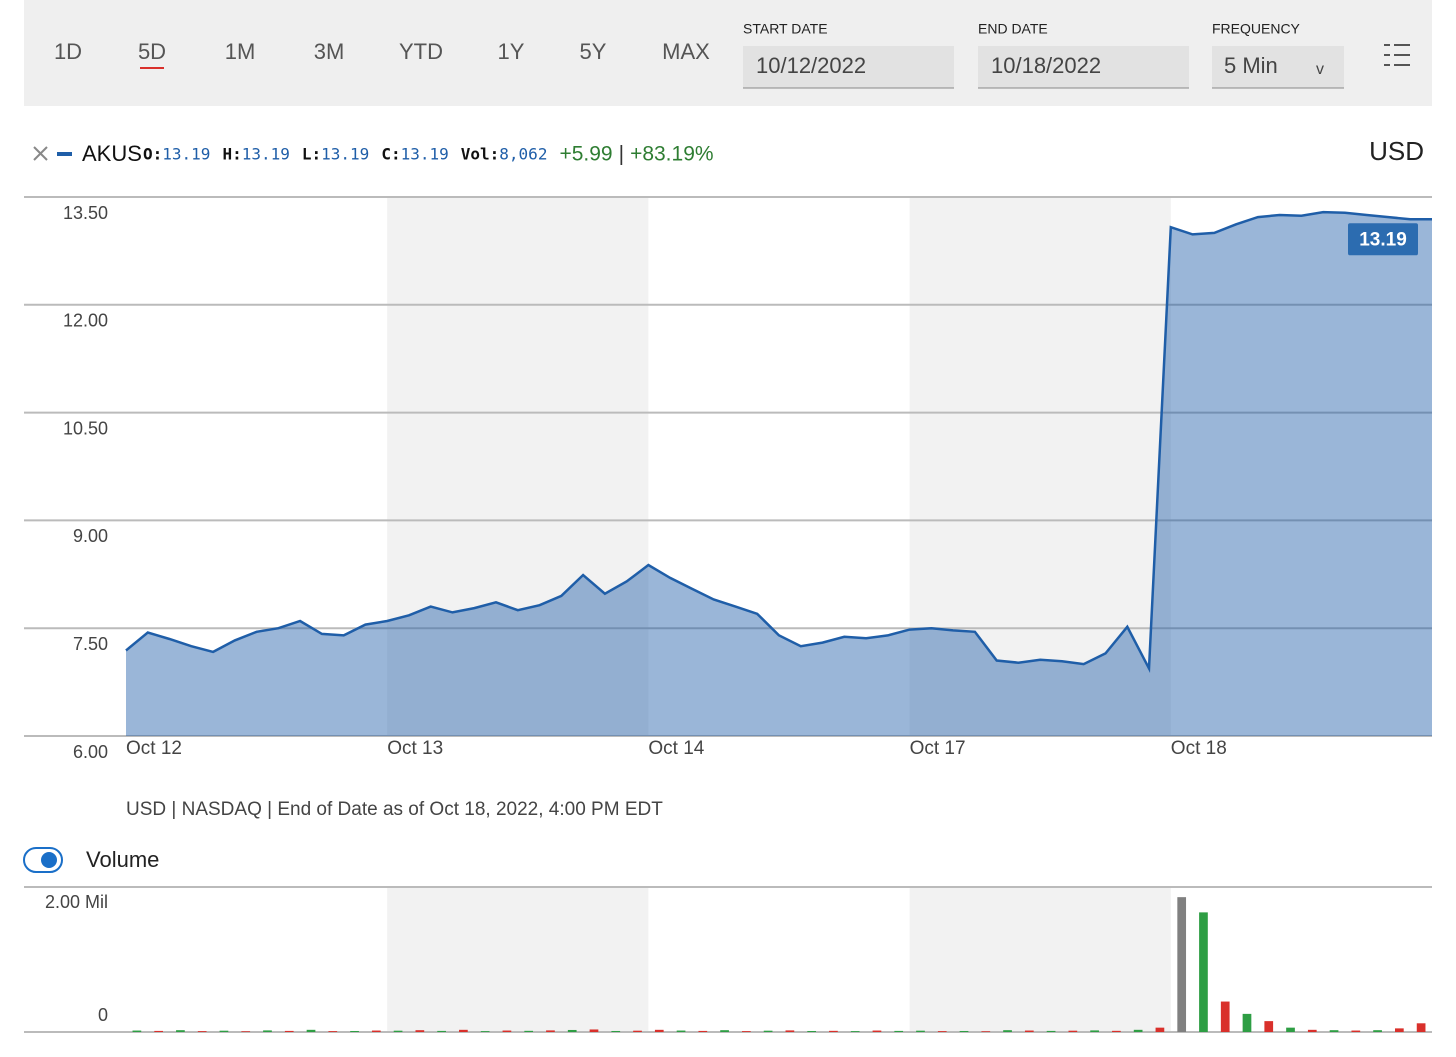  What do you see at coordinates (231, 154) in the screenshot?
I see `quote-label: H:` at bounding box center [231, 154].